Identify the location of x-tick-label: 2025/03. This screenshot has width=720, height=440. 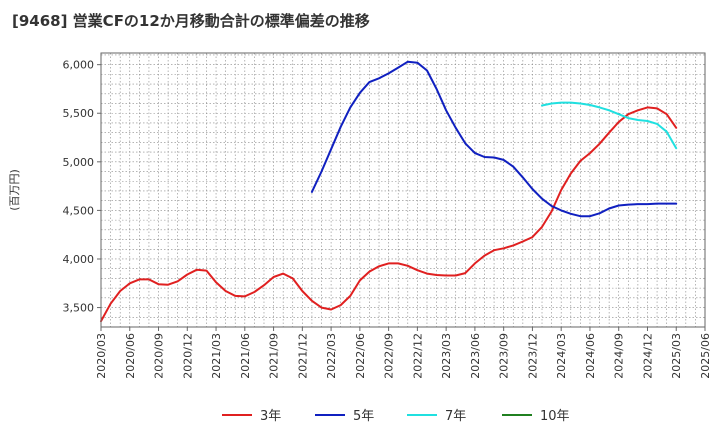
(676, 356).